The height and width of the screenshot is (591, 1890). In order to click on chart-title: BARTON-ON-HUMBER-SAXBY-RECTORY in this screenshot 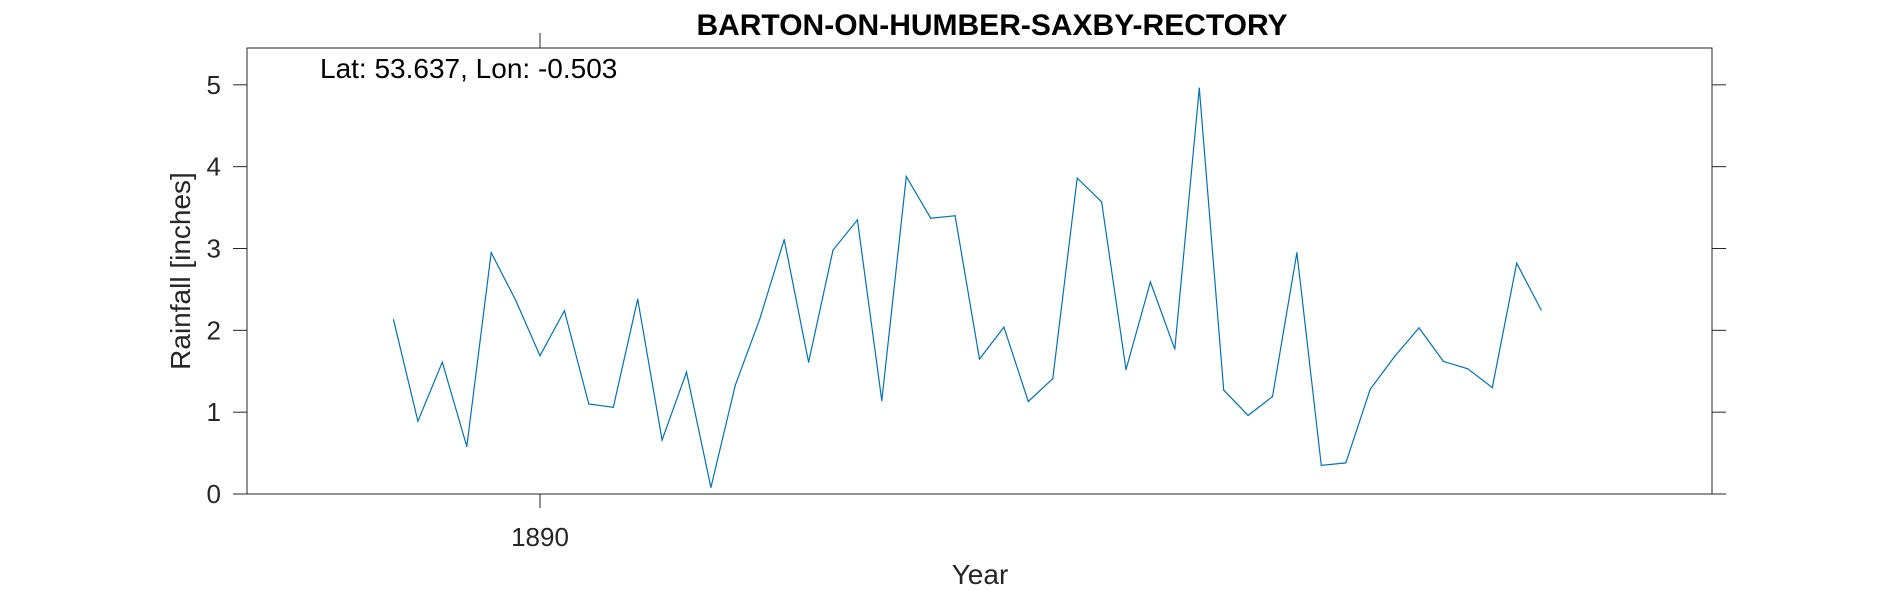, I will do `click(991, 25)`.